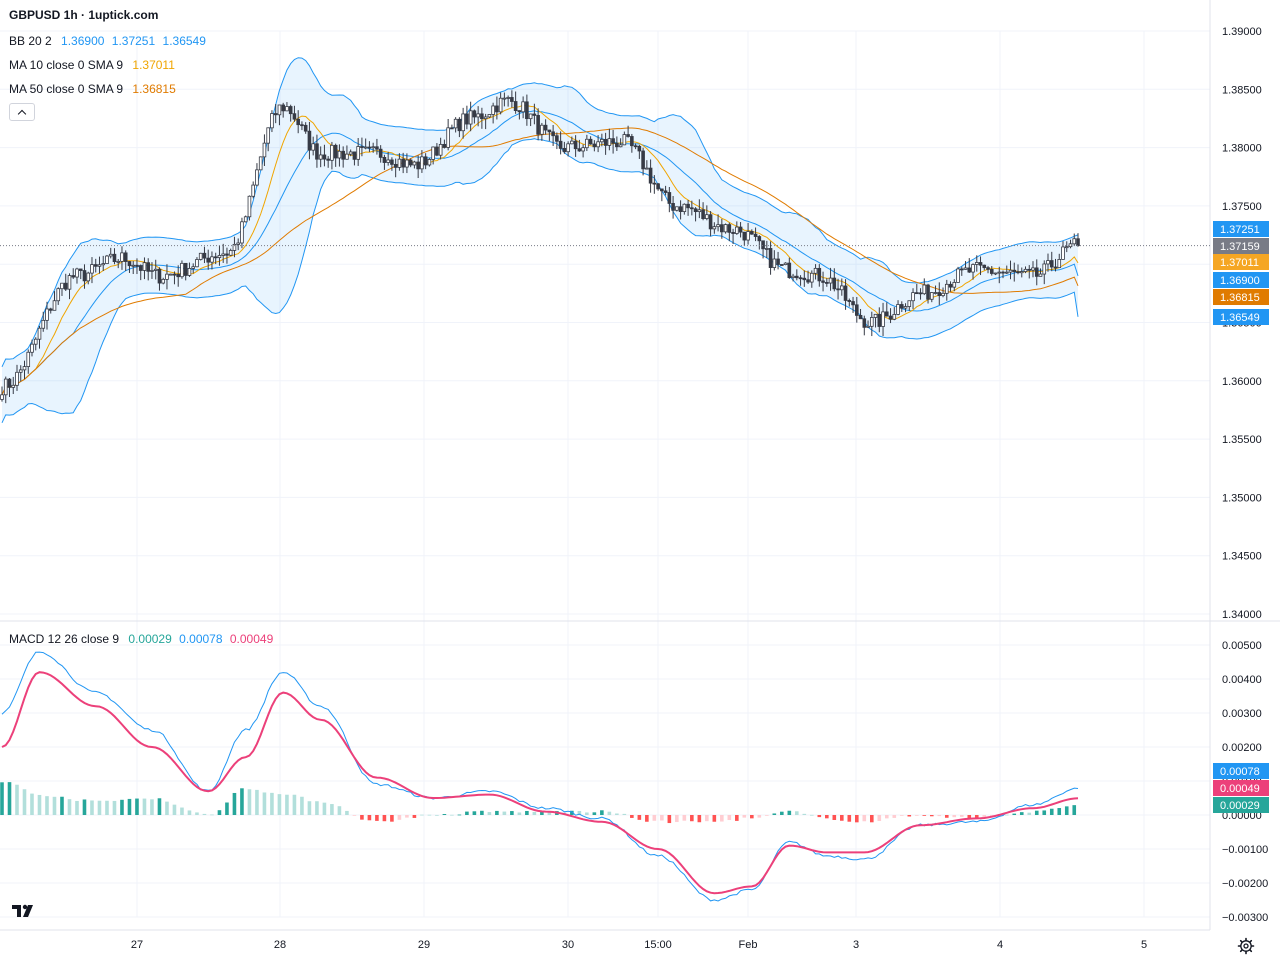  I want to click on gear-icon, so click(1246, 946).